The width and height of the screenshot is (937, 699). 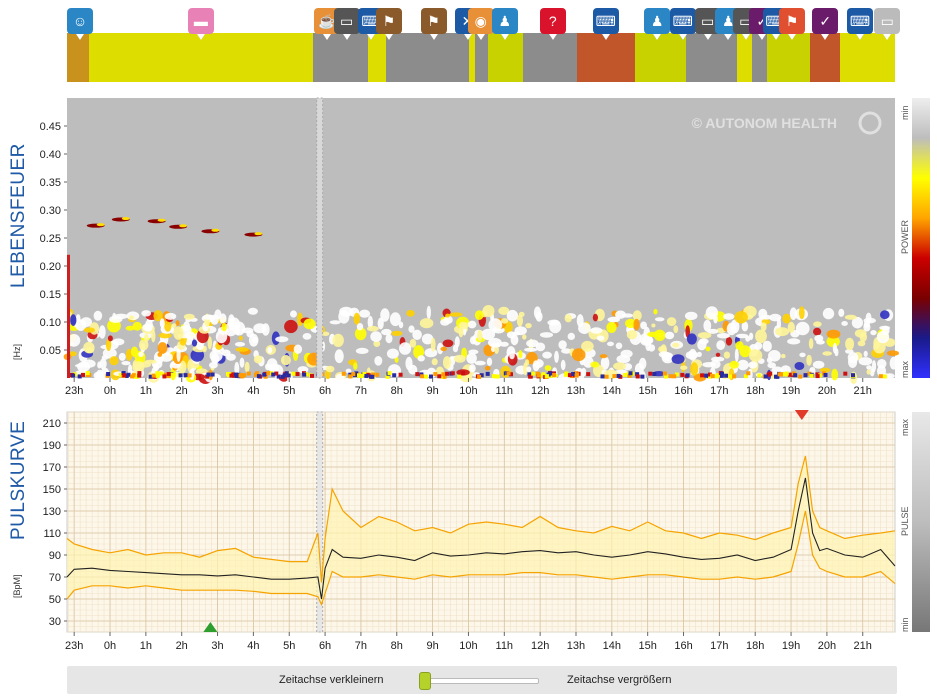 I want to click on pulse-xtick-label: 15h, so click(x=647, y=646).